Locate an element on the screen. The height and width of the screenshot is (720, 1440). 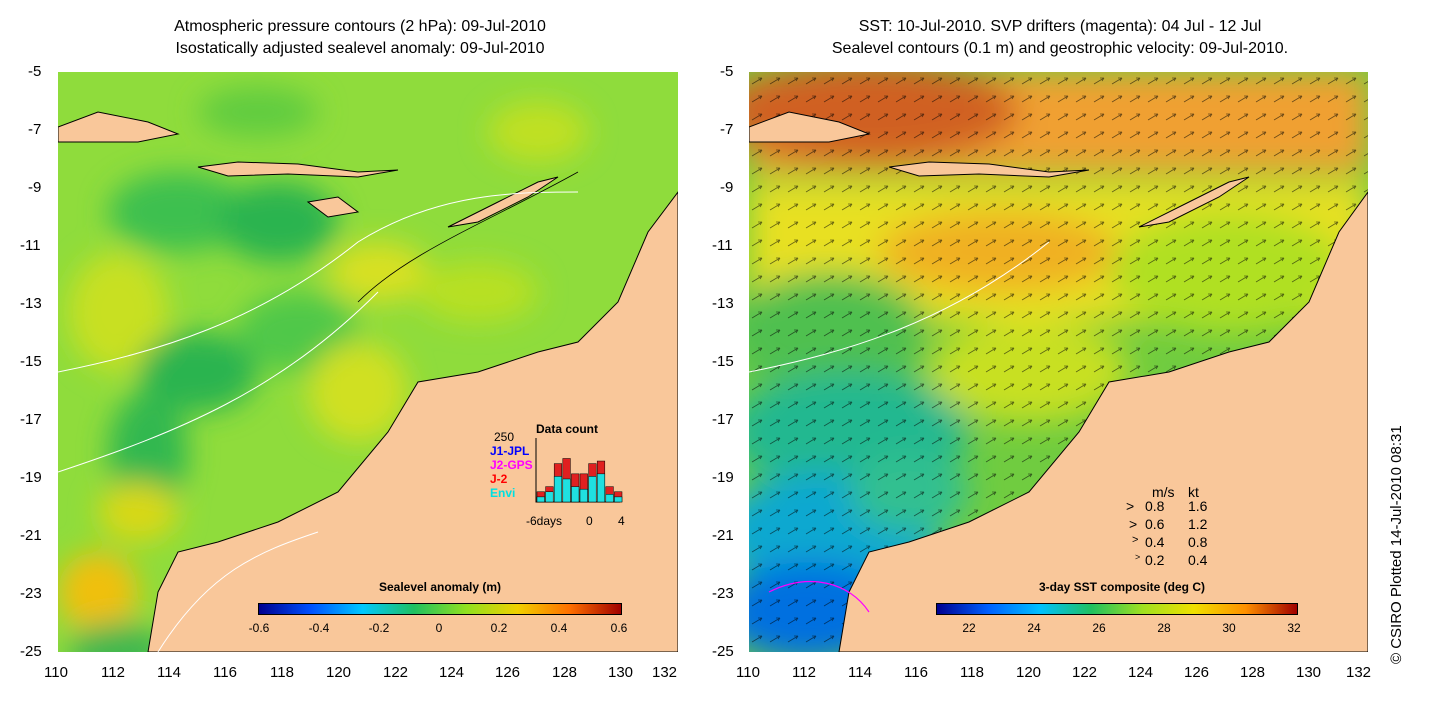
left-colorbar-label: -0.2 is located at coordinates (379, 628).